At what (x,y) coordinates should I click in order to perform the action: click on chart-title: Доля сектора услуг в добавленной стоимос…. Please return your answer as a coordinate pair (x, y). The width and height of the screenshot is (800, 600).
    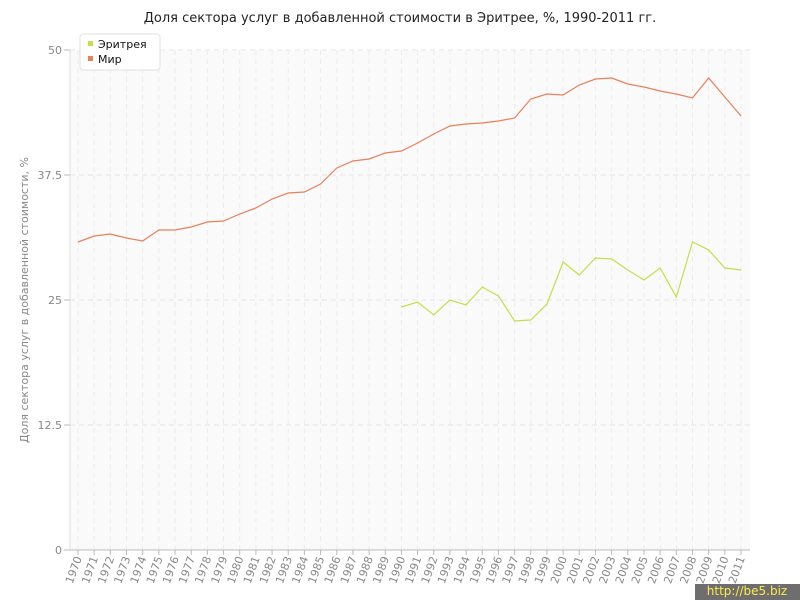
    Looking at the image, I should click on (400, 18).